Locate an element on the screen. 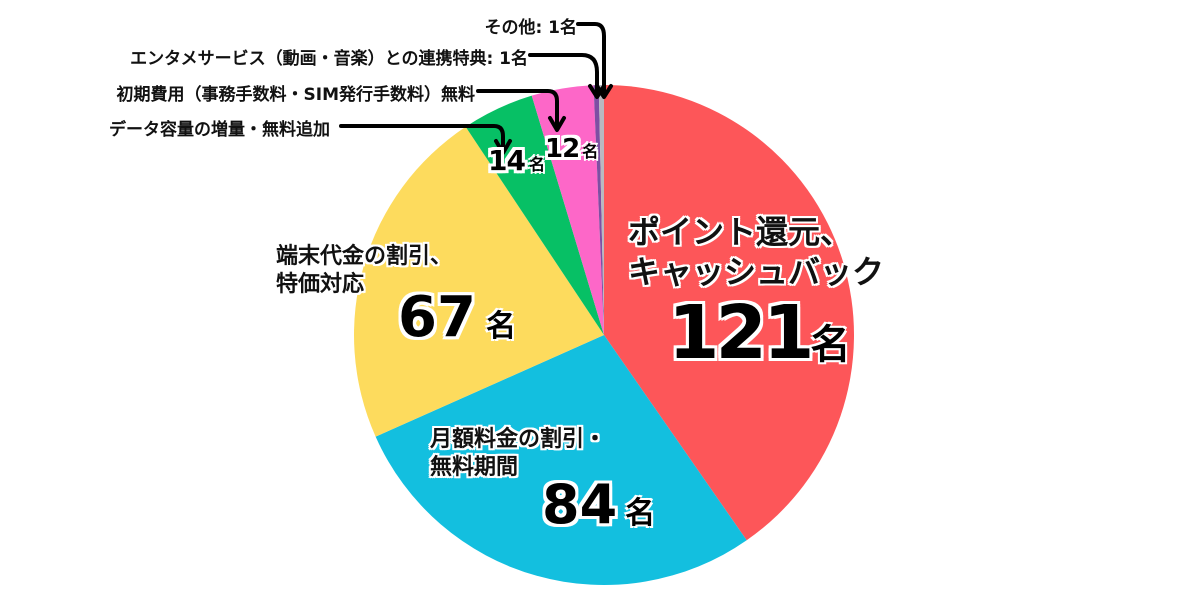 The height and width of the screenshot is (600, 1200). slice-label-points: ポイント還元、 キャッシュバック 121名 is located at coordinates (756, 291).